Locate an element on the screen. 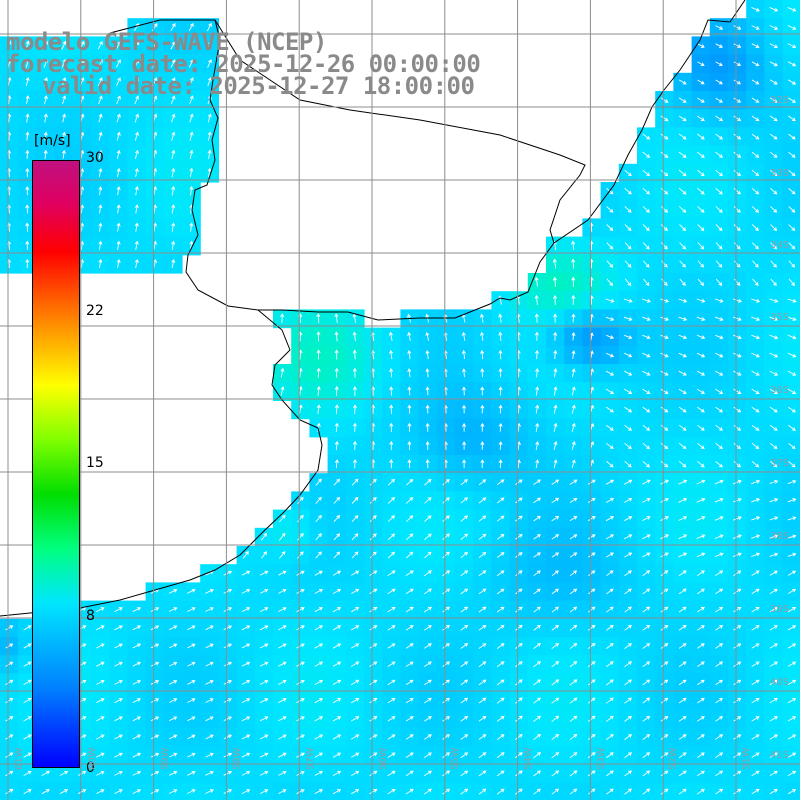 The image size is (800, 800). lat-label-34s: 34S is located at coordinates (780, 245).